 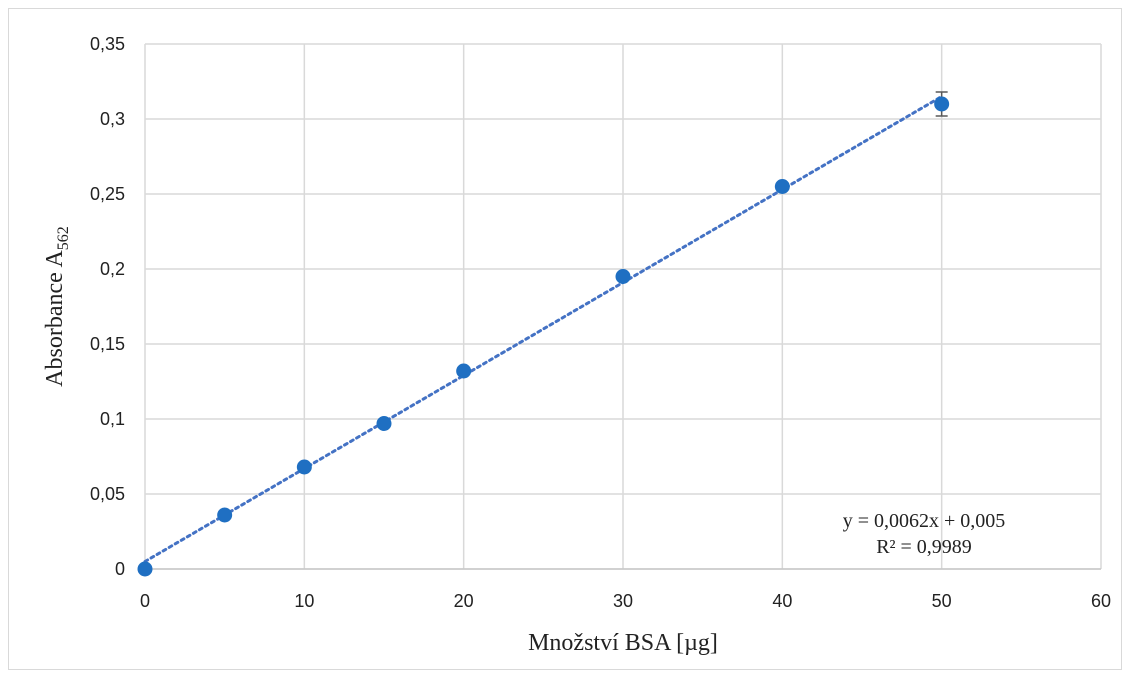 I want to click on x-axis-title: Množství BSA [µg], so click(x=623, y=643).